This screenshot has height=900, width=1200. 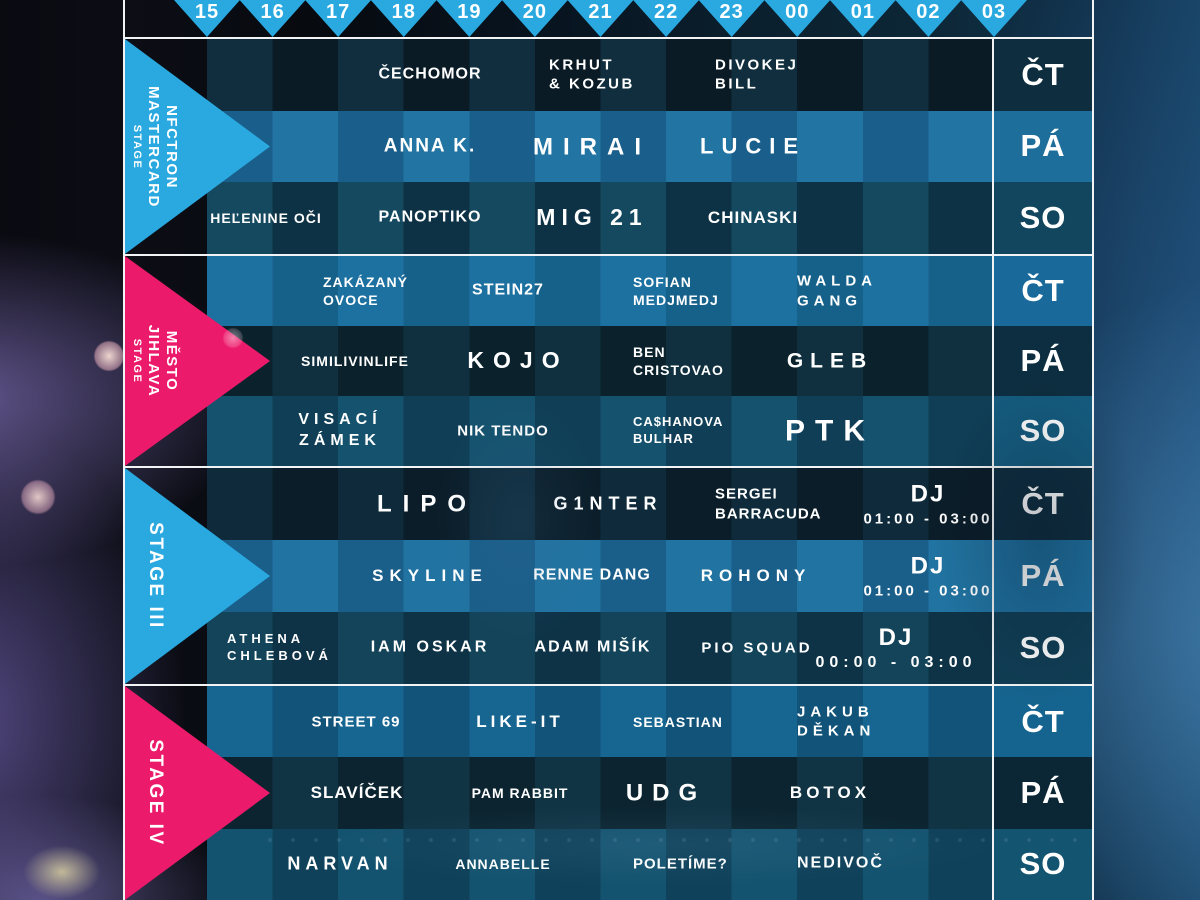 What do you see at coordinates (154, 146) in the screenshot?
I see `stage-label-line: MASTERCARD` at bounding box center [154, 146].